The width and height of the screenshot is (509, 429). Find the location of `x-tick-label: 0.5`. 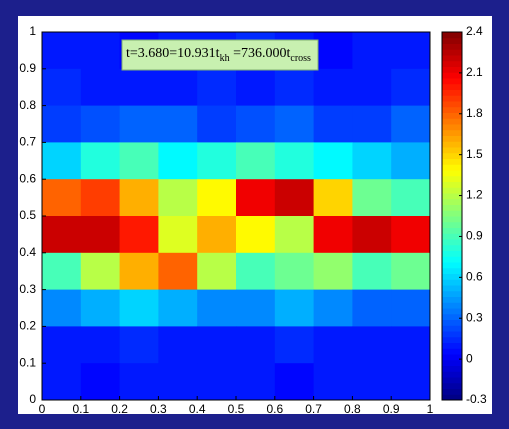

x-tick-label: 0.5 is located at coordinates (236, 409).